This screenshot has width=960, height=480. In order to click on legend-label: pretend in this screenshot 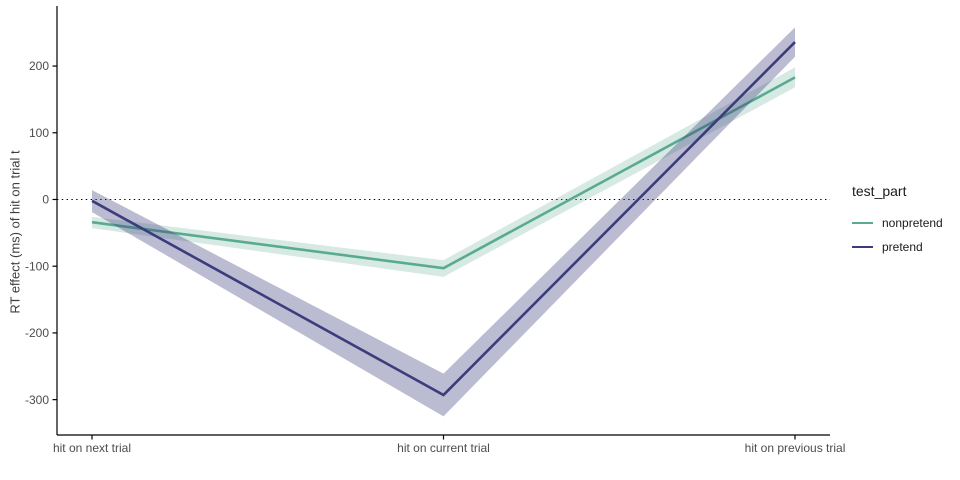, I will do `click(902, 247)`.